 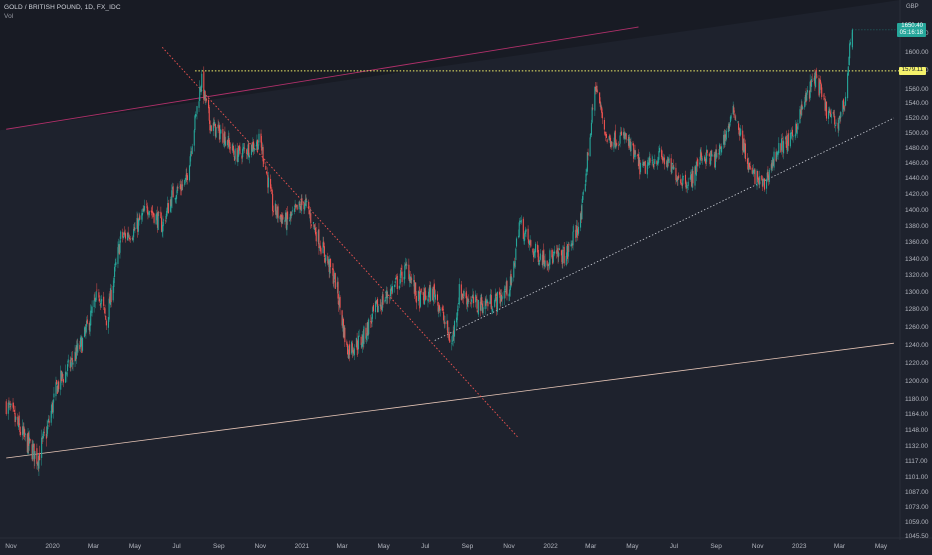 What do you see at coordinates (917, 363) in the screenshot?
I see `y-tick-label: 1220.00` at bounding box center [917, 363].